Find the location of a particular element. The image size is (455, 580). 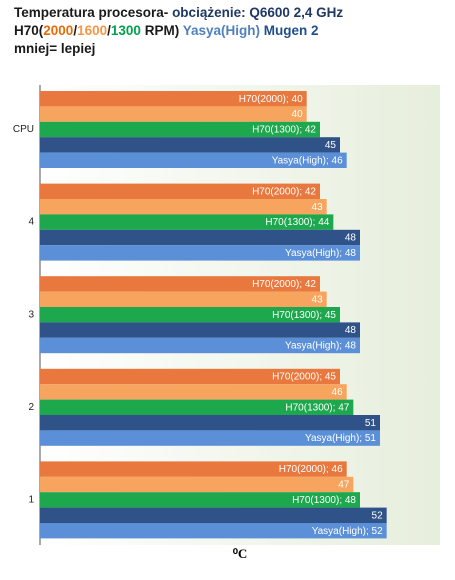

title-part: Yasya(High) is located at coordinates (223, 30).